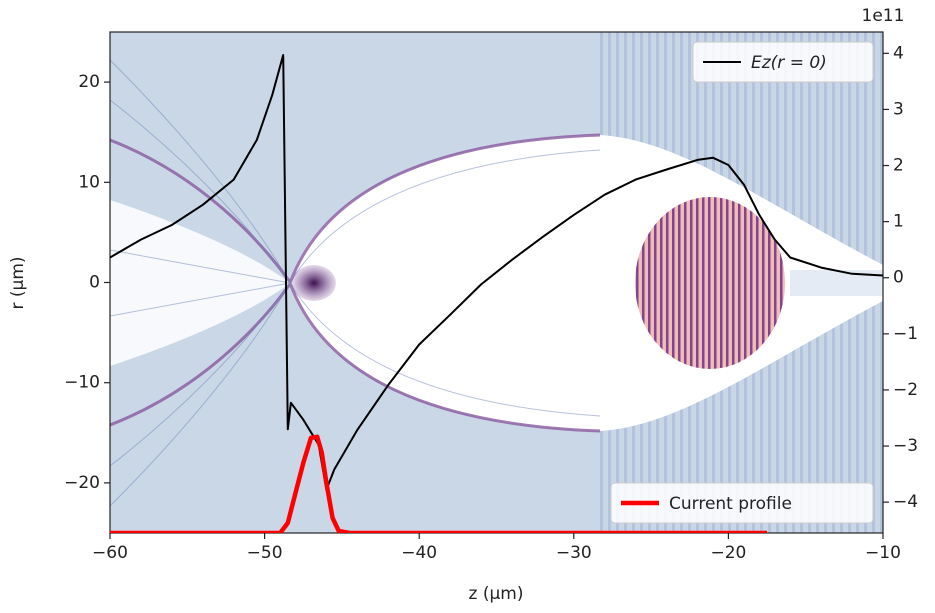  Describe the element at coordinates (89, 182) in the screenshot. I see `y-tick-label: 10` at that location.